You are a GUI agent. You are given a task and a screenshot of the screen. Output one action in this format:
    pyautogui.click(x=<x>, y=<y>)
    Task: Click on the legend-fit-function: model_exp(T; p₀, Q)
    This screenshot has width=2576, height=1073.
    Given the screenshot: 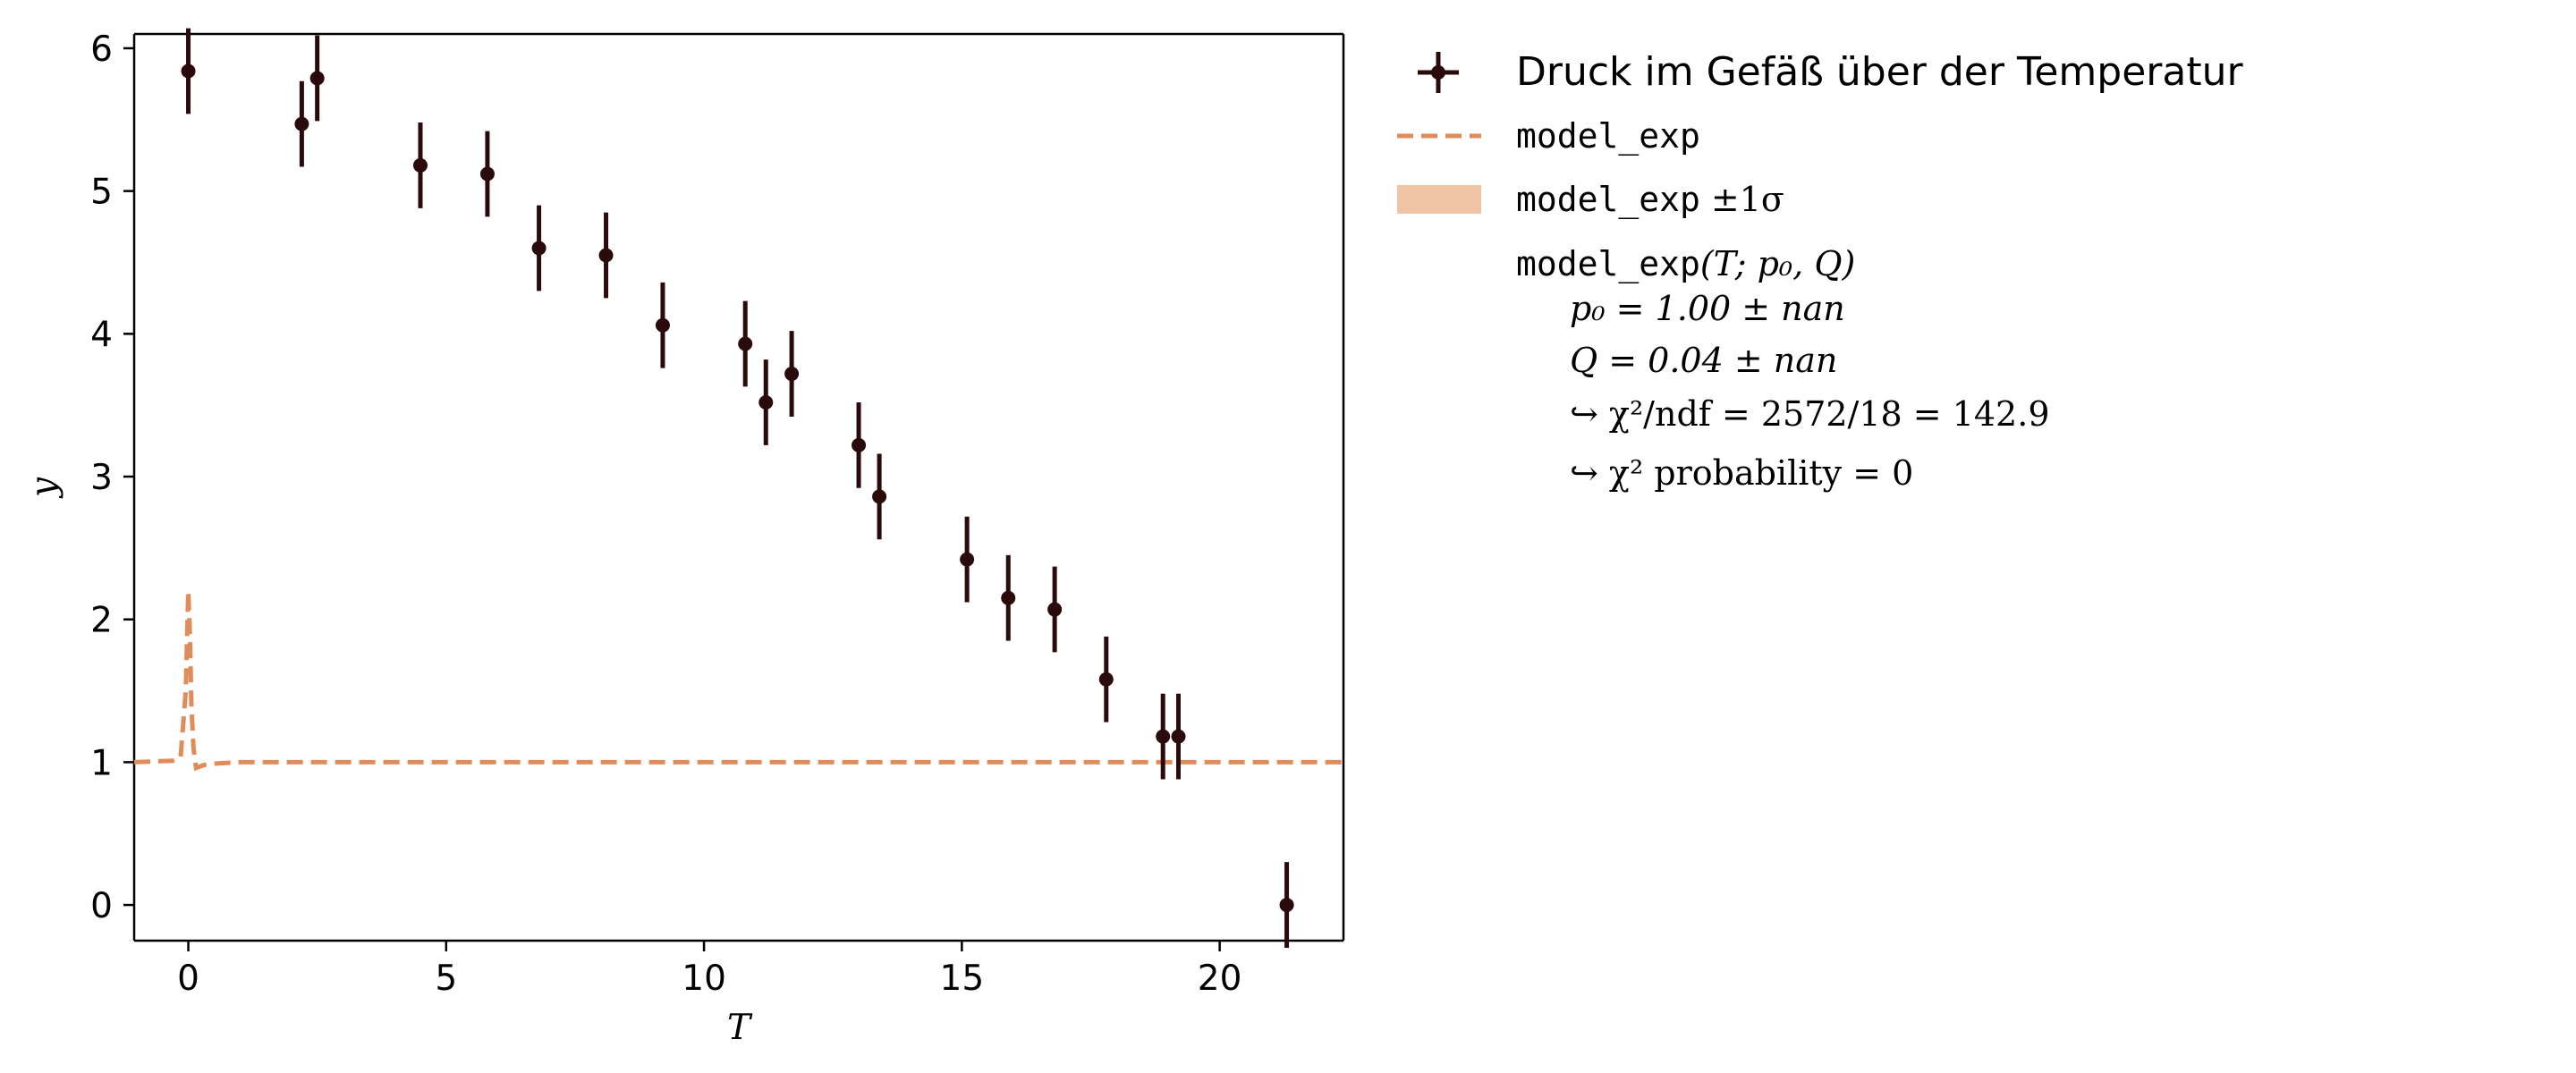 What is the action you would take?
    pyautogui.click(x=1685, y=264)
    